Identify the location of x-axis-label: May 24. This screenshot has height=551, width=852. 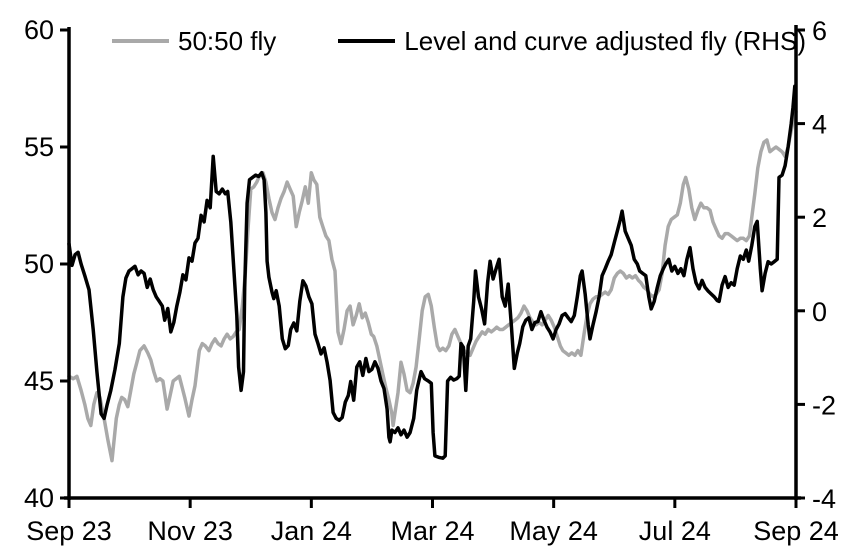
(553, 531).